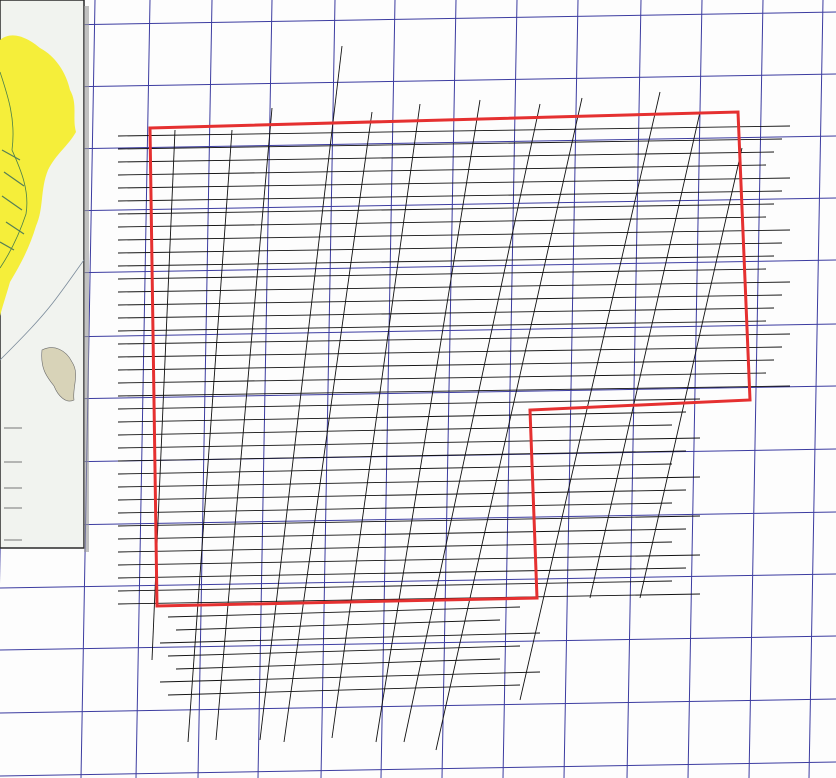  I want to click on inset-shadow, so click(86, 279).